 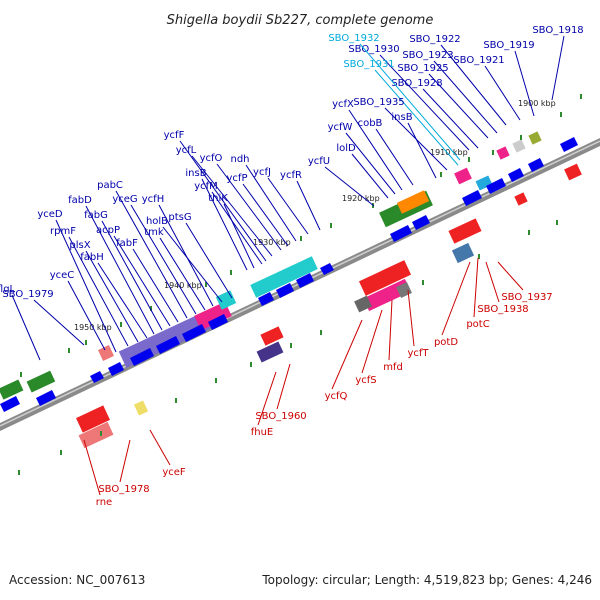 What do you see at coordinates (108, 230) in the screenshot?
I see `forward-gene-label: acpP` at bounding box center [108, 230].